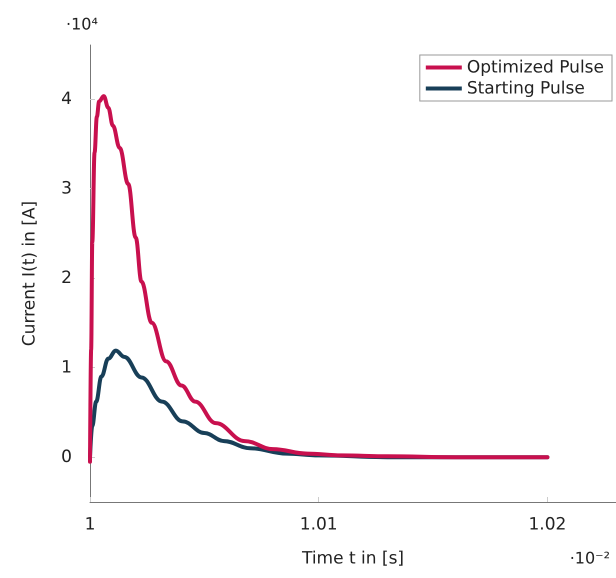  Describe the element at coordinates (352, 558) in the screenshot. I see `x-axis-title: Time t in [s]` at that location.